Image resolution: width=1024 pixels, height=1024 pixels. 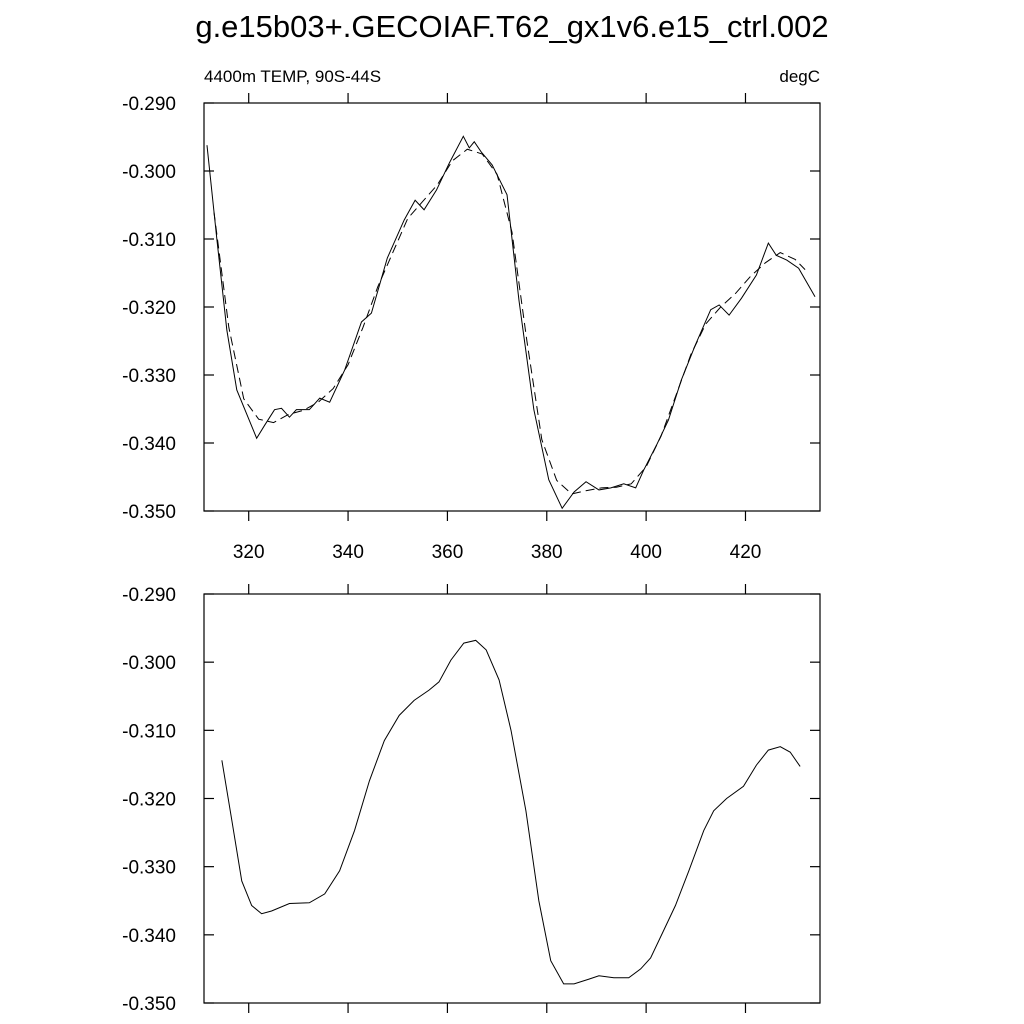 I want to click on x-tick-label: 320, so click(x=249, y=552).